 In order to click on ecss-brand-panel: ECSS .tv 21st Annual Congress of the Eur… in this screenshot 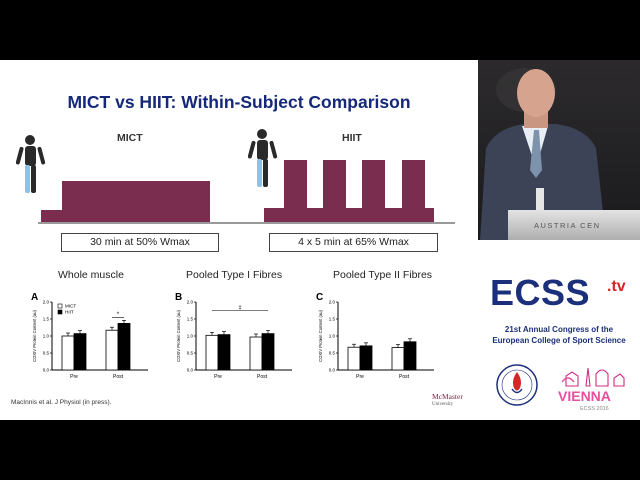, I will do `click(559, 330)`.